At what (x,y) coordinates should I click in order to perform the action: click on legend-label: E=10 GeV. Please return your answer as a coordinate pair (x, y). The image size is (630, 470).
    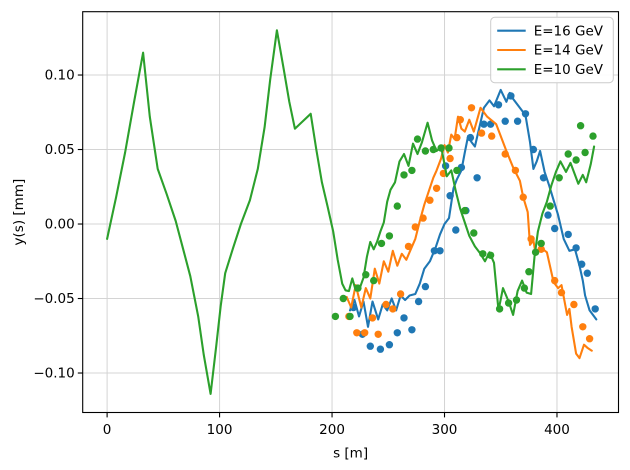
    Looking at the image, I should click on (569, 70).